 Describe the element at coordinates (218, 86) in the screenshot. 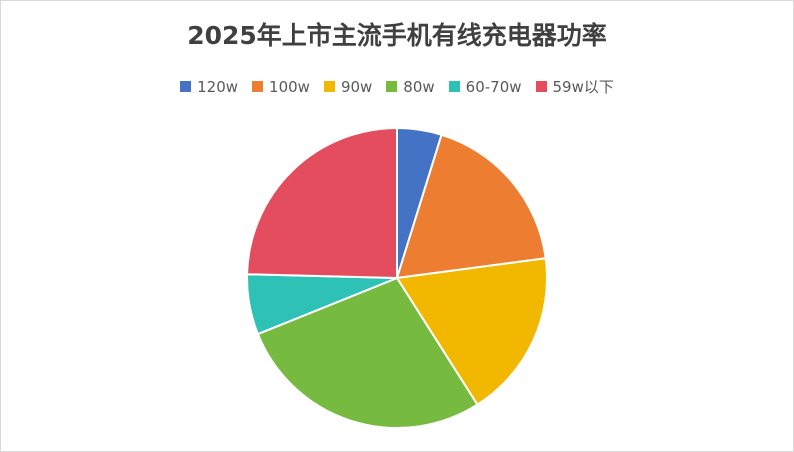

I see `legend-label: 120w` at that location.